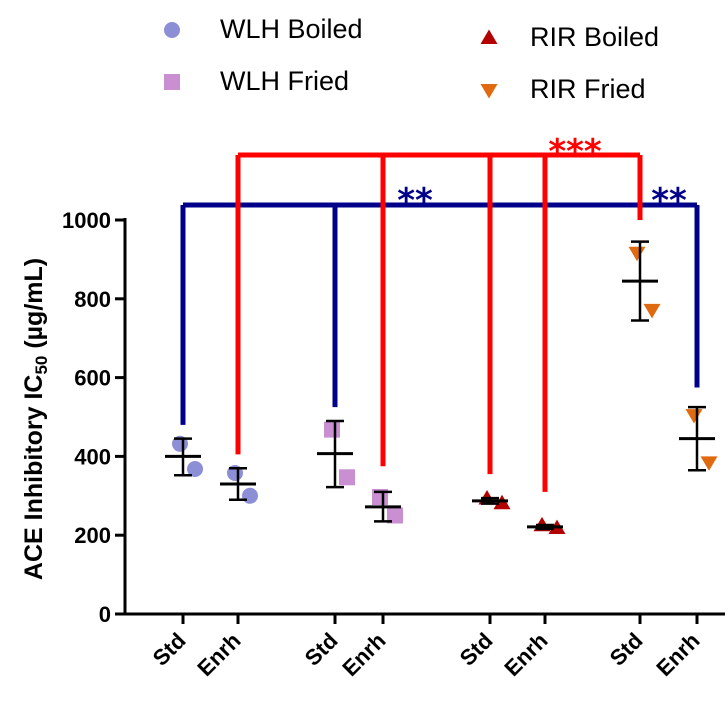  I want to click on y-tick-label: 1000, so click(86, 220).